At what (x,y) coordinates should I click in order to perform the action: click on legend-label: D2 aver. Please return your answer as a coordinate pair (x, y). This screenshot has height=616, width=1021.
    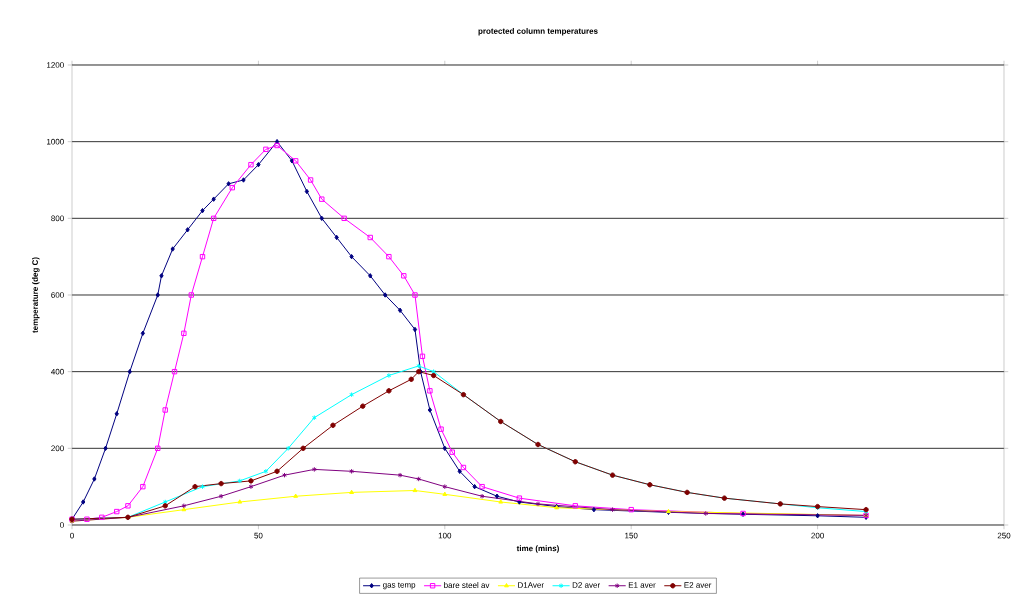
    Looking at the image, I should click on (586, 585).